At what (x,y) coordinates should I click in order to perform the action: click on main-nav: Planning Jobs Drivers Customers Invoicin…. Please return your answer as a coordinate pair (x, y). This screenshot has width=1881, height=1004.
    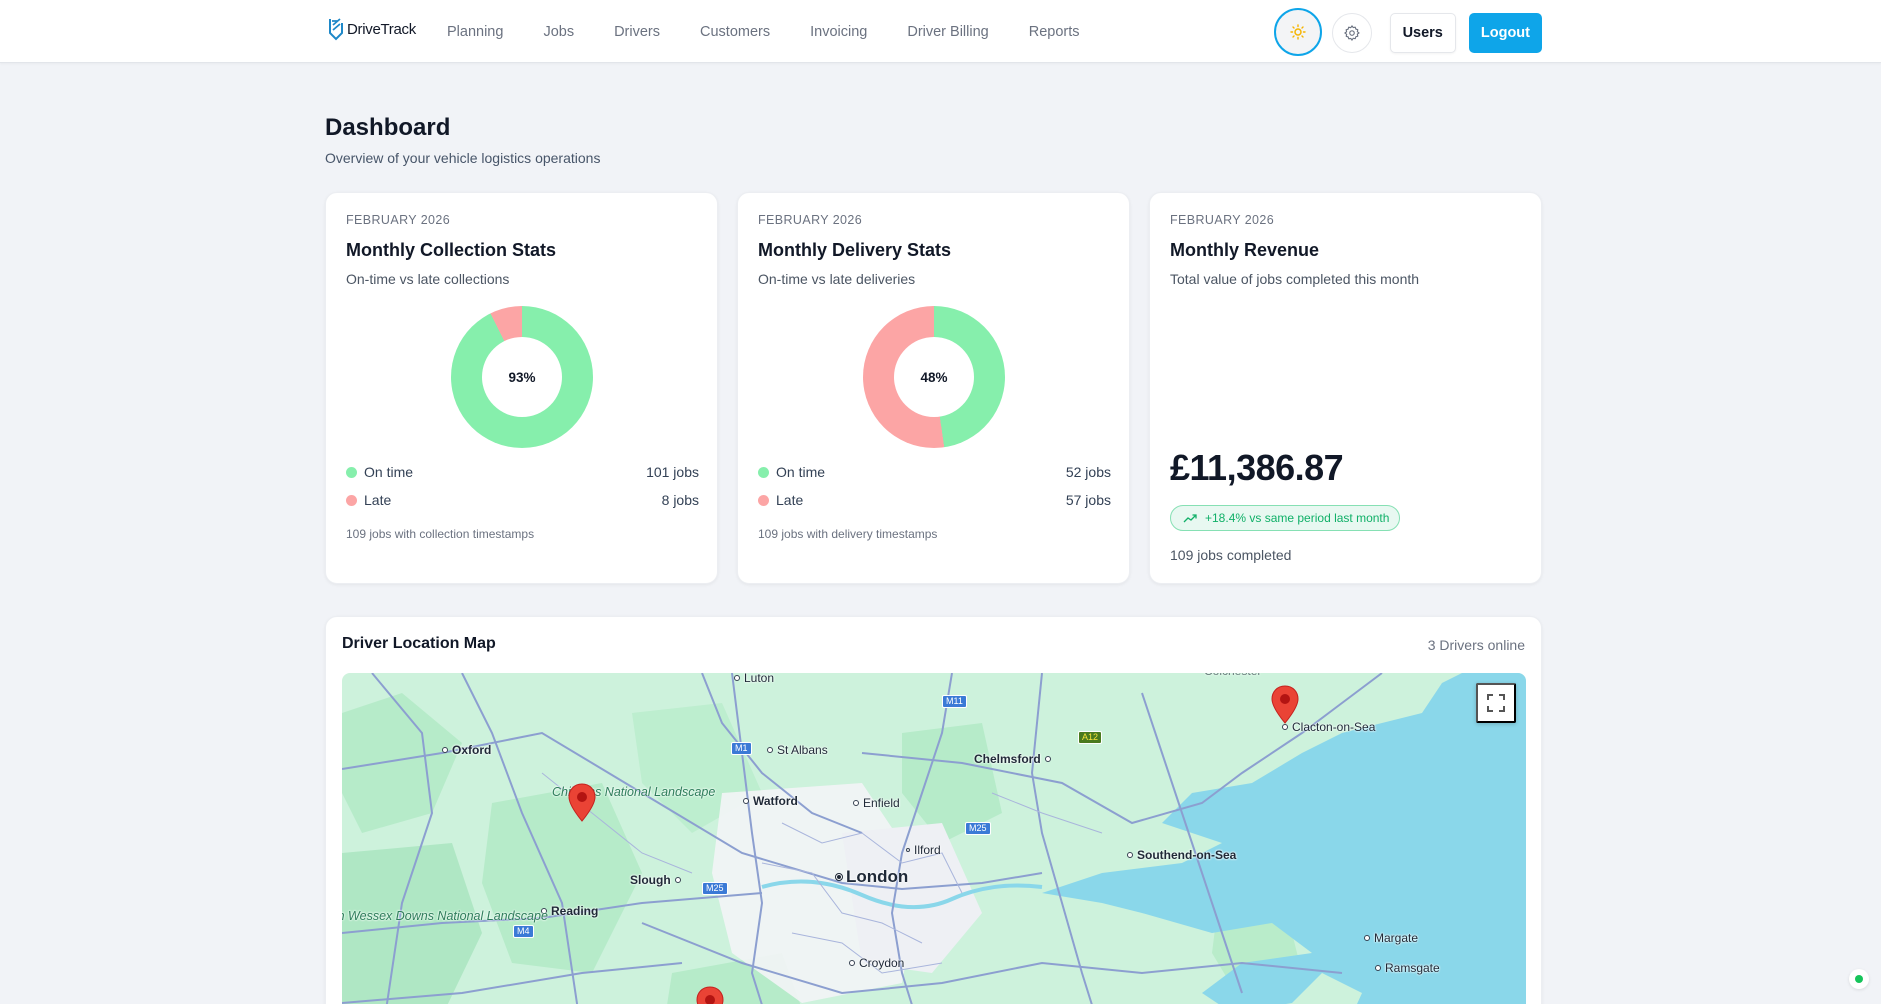
    Looking at the image, I should click on (783, 31).